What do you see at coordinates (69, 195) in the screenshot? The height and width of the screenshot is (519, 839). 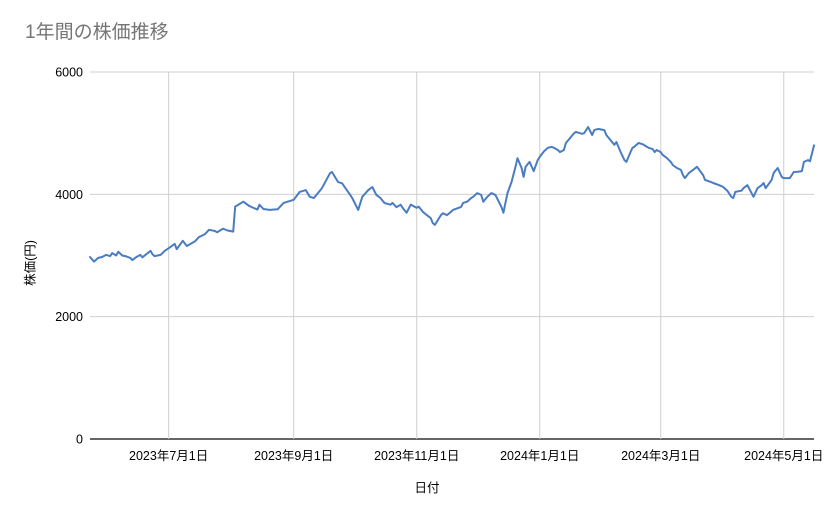 I see `y-tick-label: 4000` at bounding box center [69, 195].